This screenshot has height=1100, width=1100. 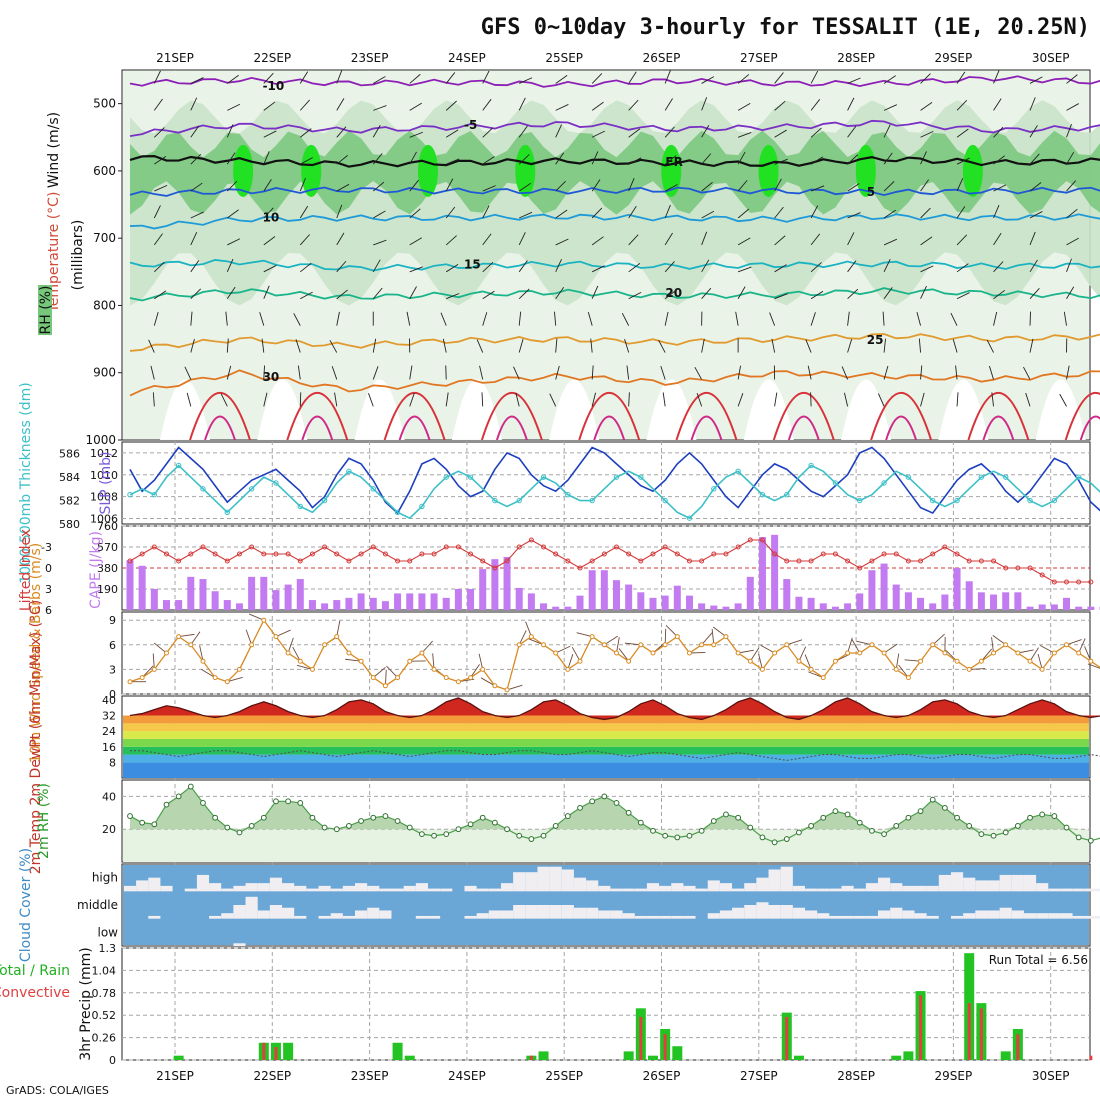 I want to click on temp-band, so click(x=606, y=742).